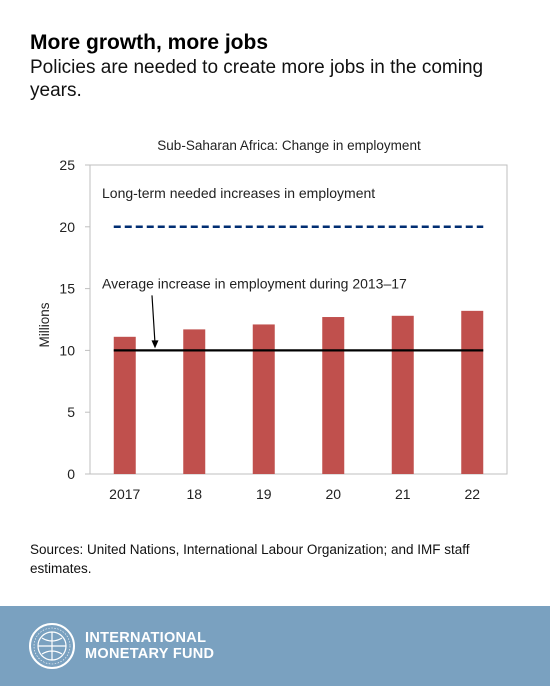 The width and height of the screenshot is (550, 686). I want to click on org-name: INTERNATIONAL MONETARY FUND, so click(149, 646).